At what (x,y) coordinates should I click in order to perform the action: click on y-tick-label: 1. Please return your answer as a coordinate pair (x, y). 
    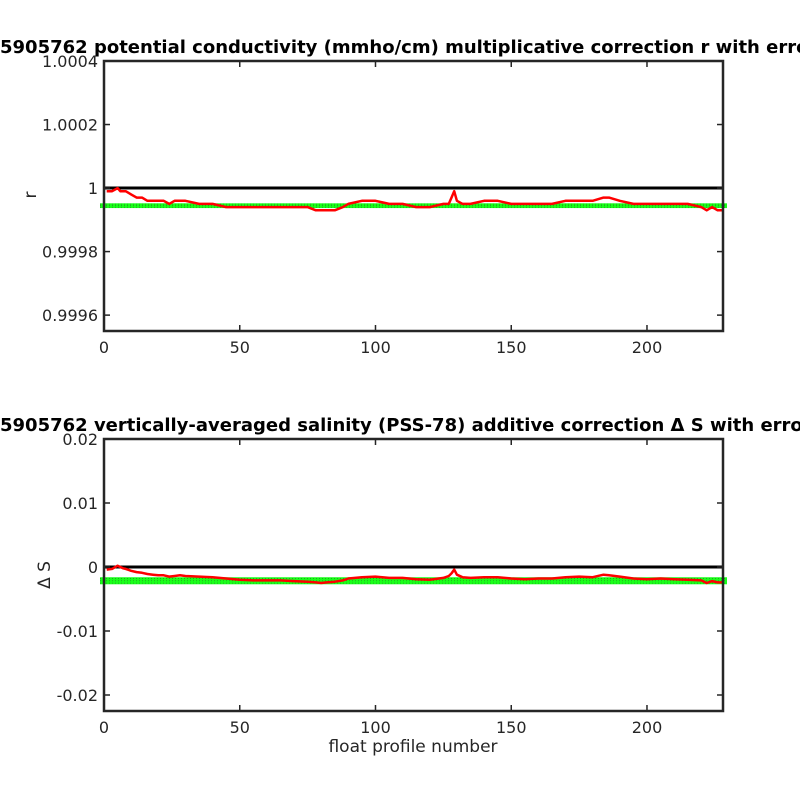
    Looking at the image, I should click on (93, 188).